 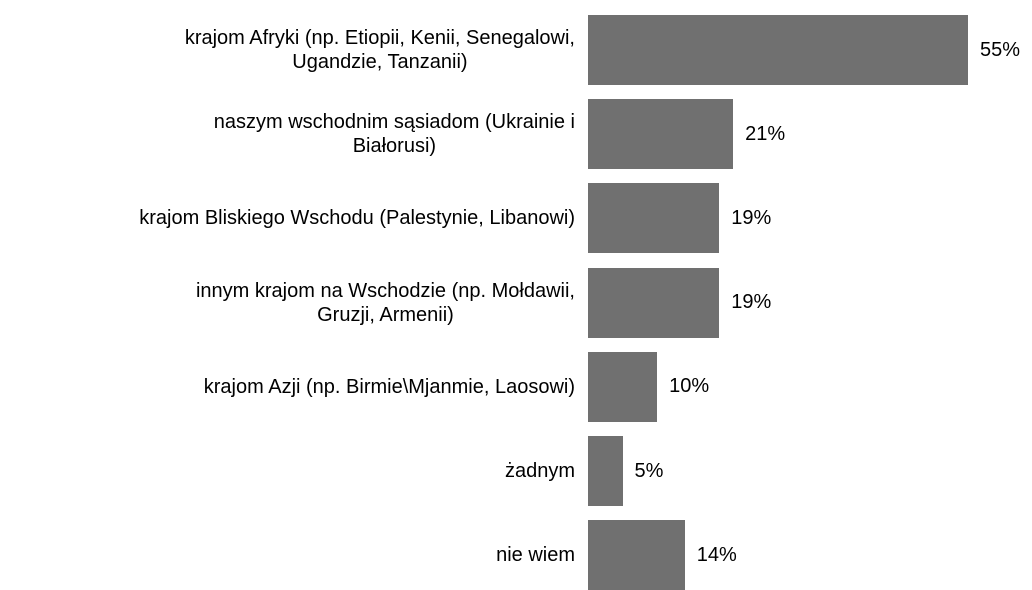 What do you see at coordinates (649, 470) in the screenshot?
I see `value-label: 5%` at bounding box center [649, 470].